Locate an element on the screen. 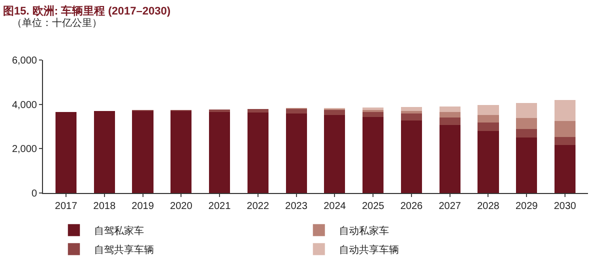 Image resolution: width=600 pixels, height=276 pixels. x-tick-label: 2020 is located at coordinates (181, 206).